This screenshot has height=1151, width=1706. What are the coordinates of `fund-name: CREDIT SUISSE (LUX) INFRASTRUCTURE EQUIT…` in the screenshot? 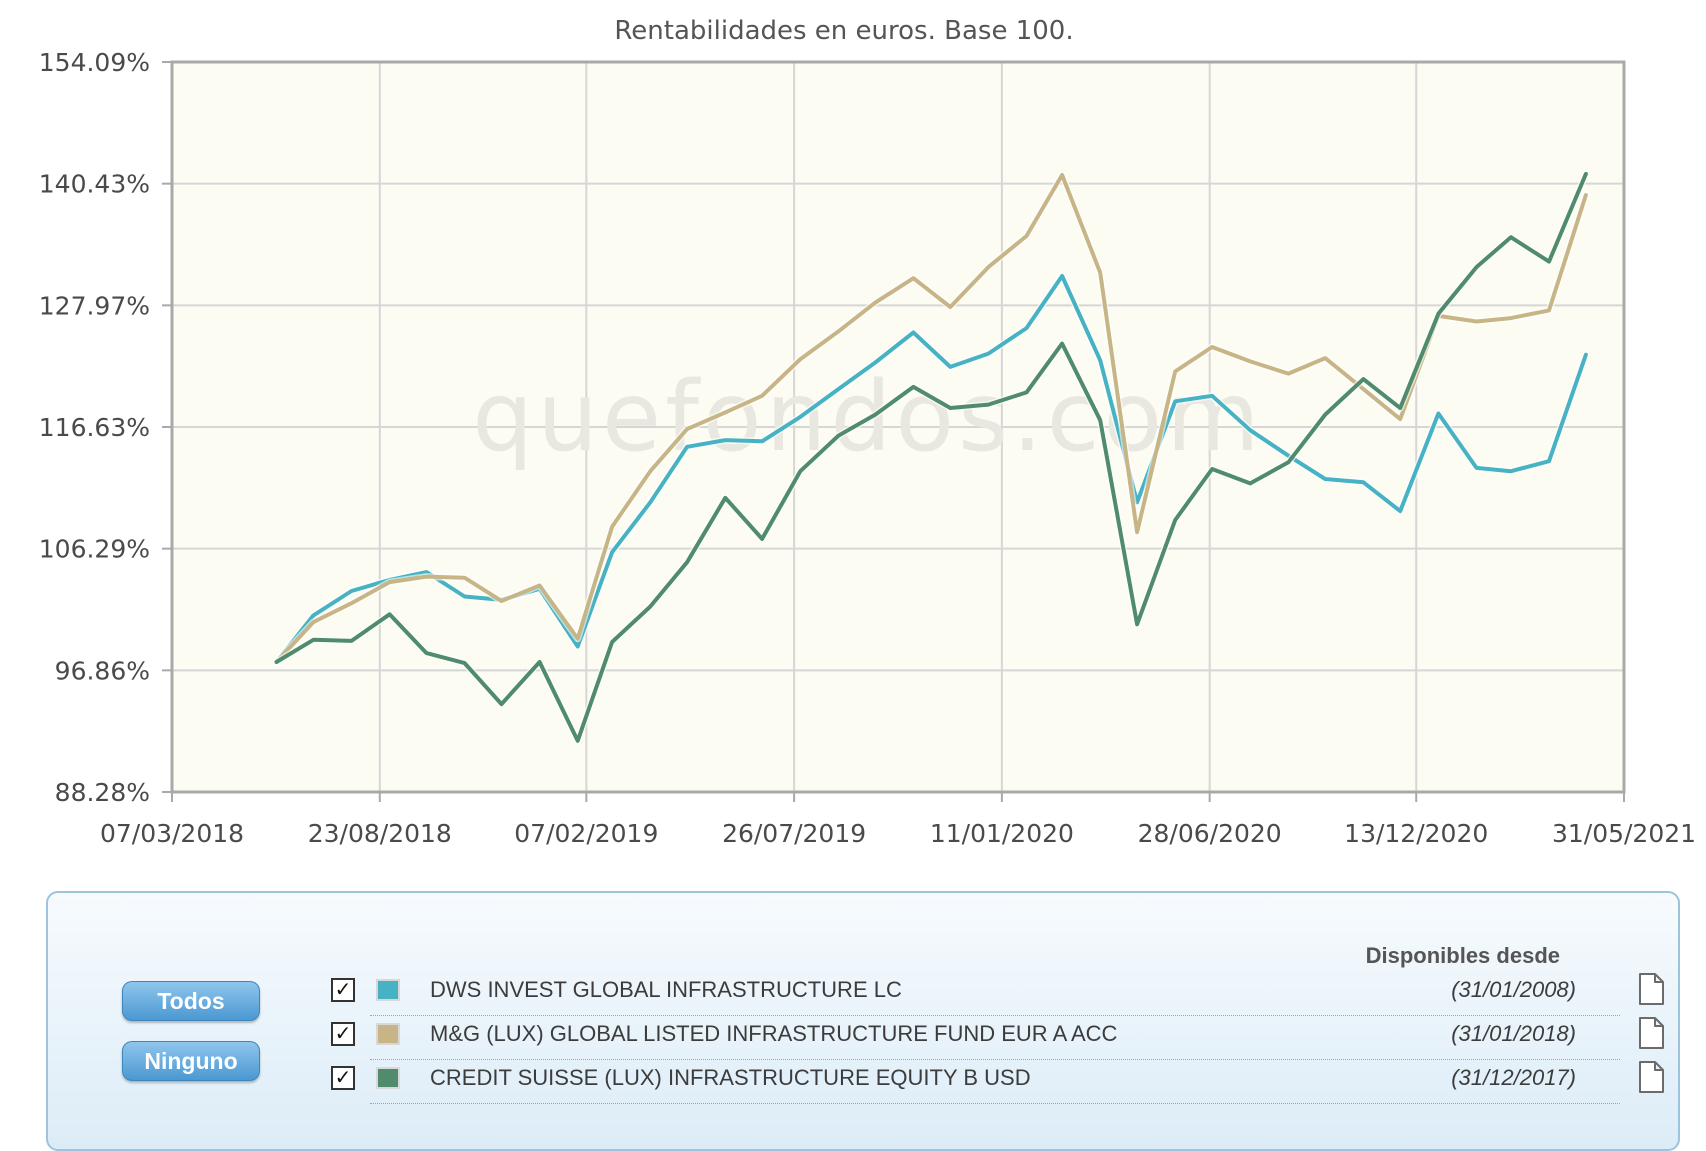 It's located at (730, 1077).